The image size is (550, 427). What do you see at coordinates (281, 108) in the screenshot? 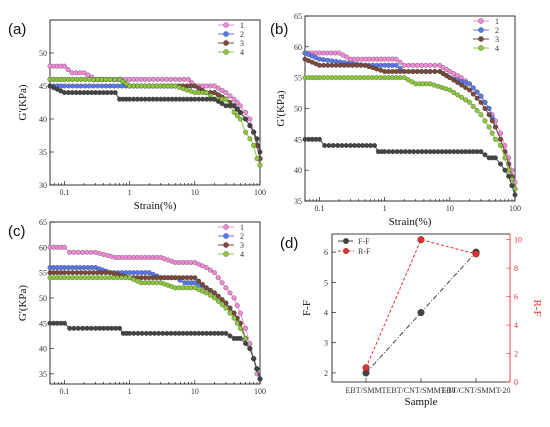
I see `y-axis-label: G'(KPa)` at bounding box center [281, 108].